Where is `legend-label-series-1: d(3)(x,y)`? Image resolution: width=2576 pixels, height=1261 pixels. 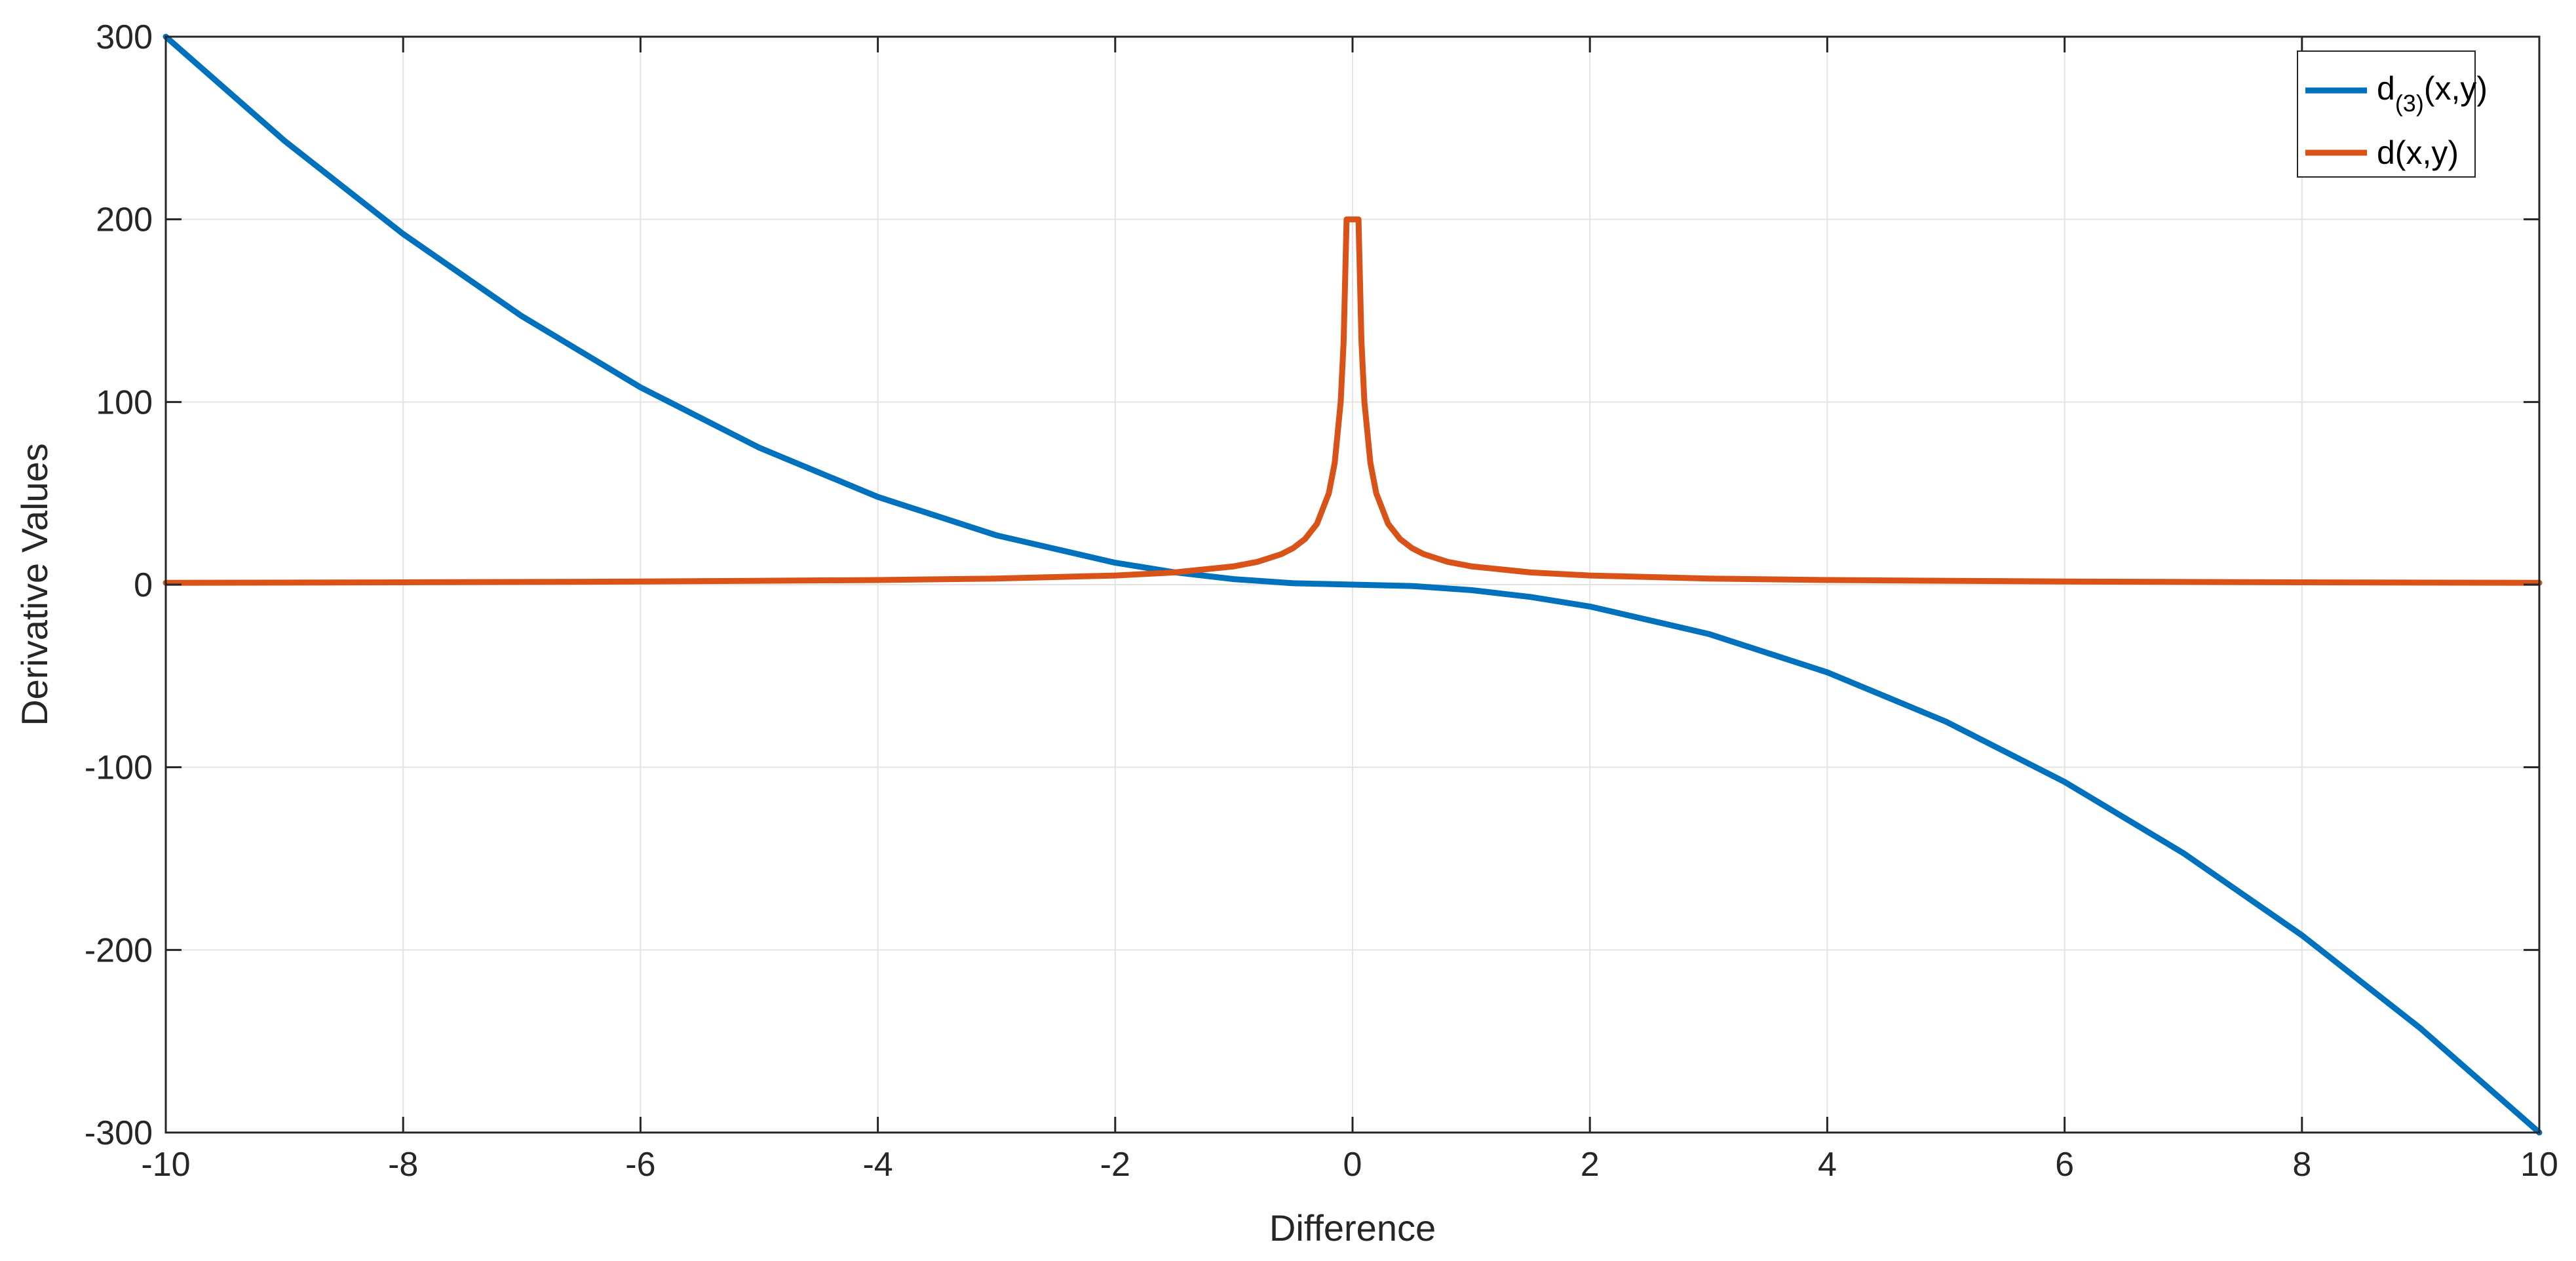 legend-label-series-1: d(3)(x,y) is located at coordinates (2432, 93).